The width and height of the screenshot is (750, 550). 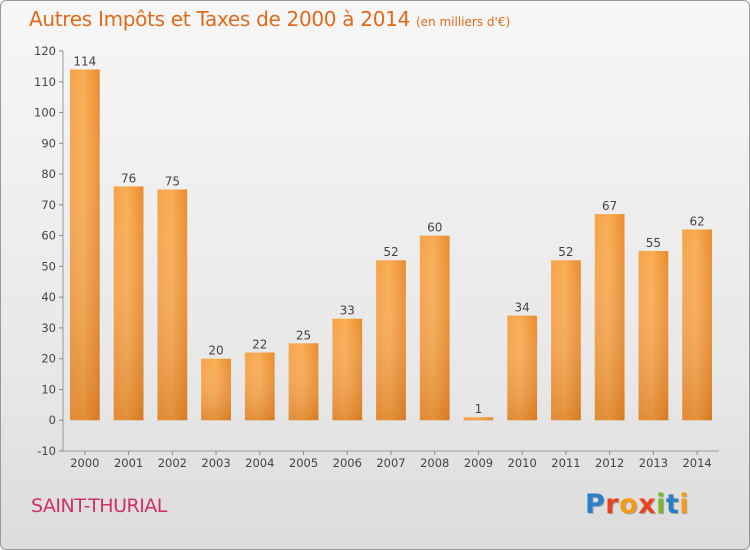 What do you see at coordinates (434, 228) in the screenshot?
I see `data-label: 60` at bounding box center [434, 228].